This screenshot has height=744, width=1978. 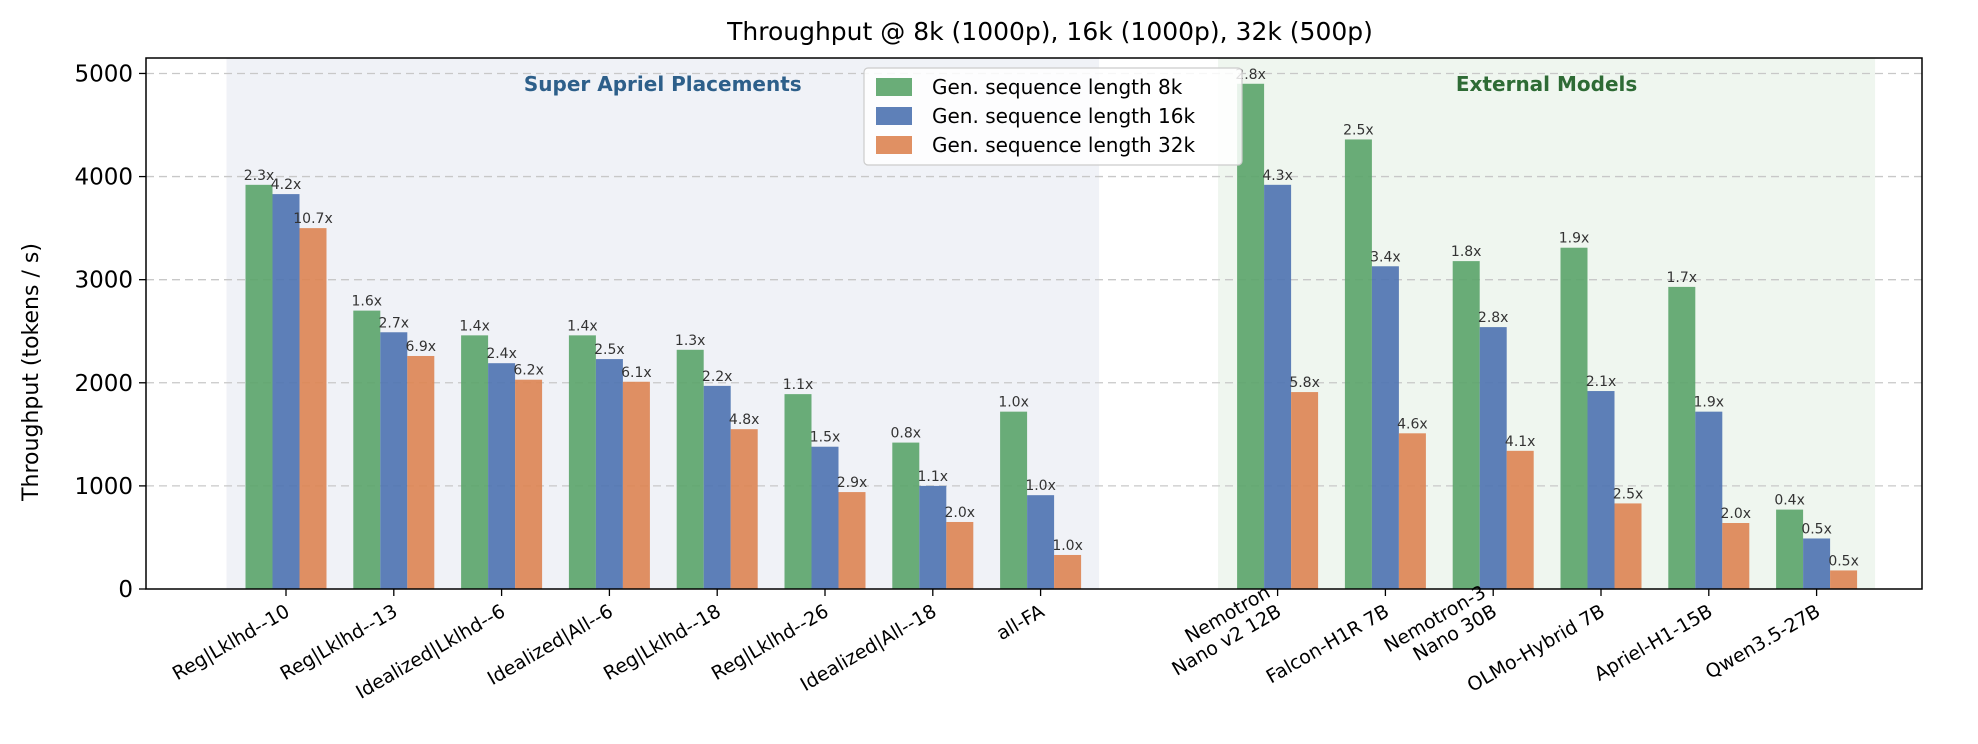 I want to click on x-tick-label: NemotronNano v2 12B, so click(x=1221, y=630).